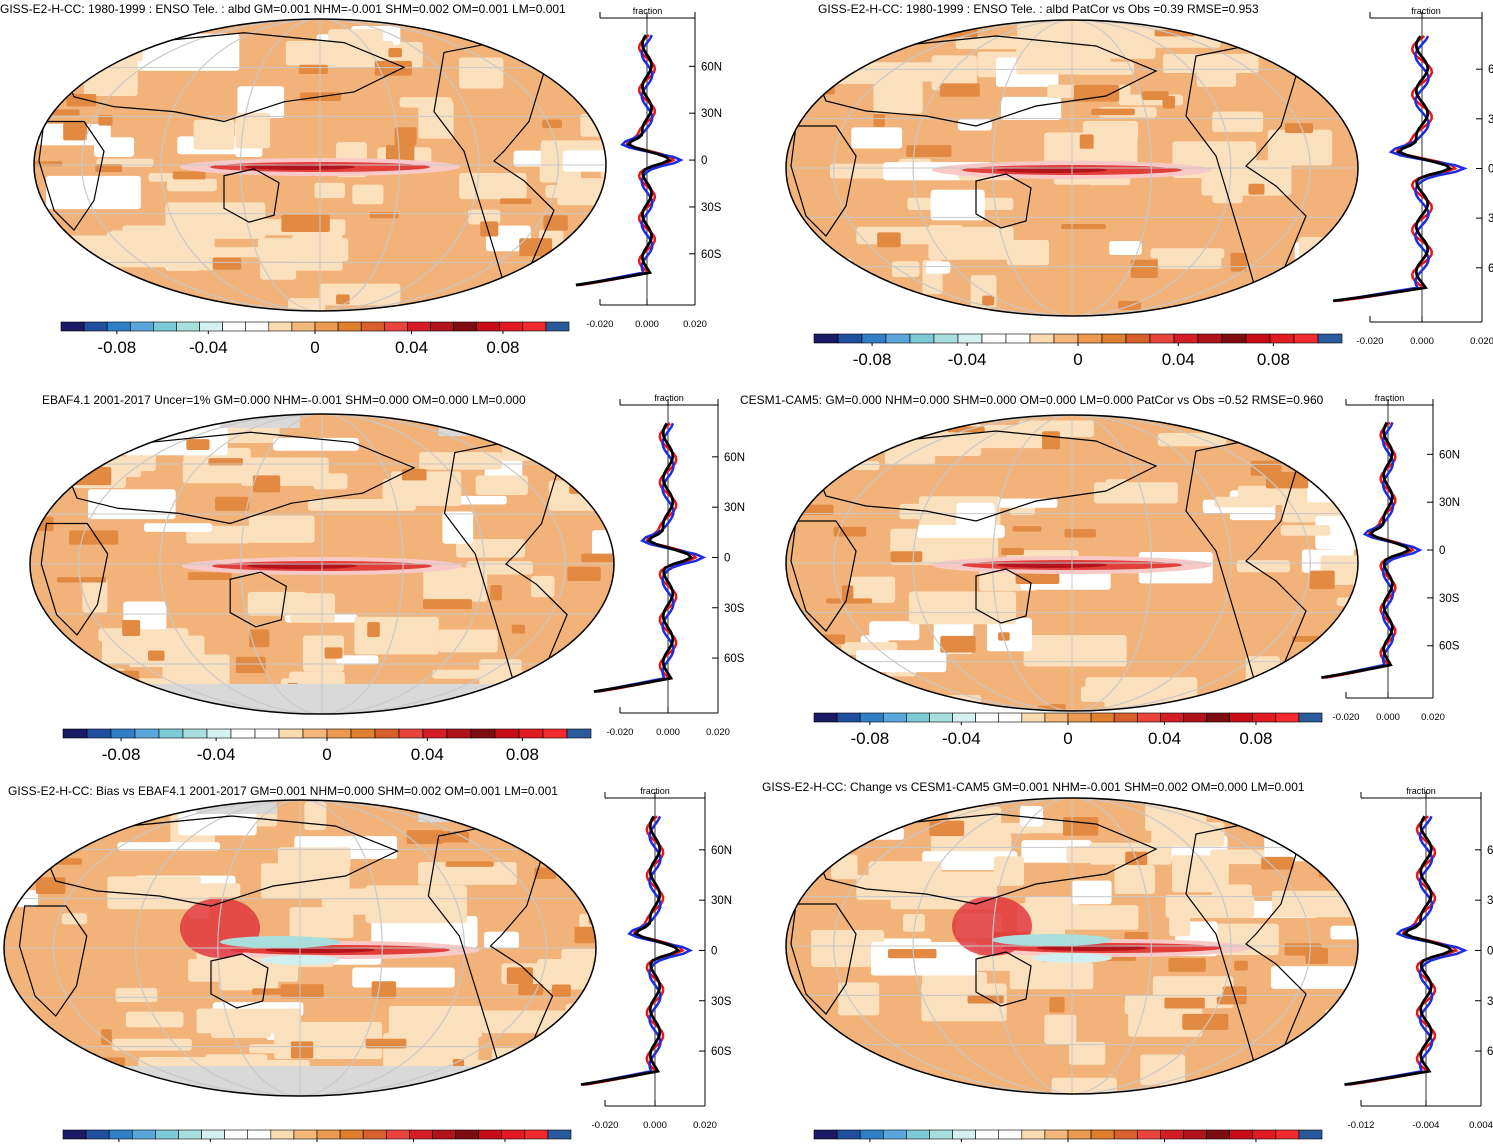 The height and width of the screenshot is (1148, 1493). I want to click on zonal-lat-label: 30N, so click(1490, 901).